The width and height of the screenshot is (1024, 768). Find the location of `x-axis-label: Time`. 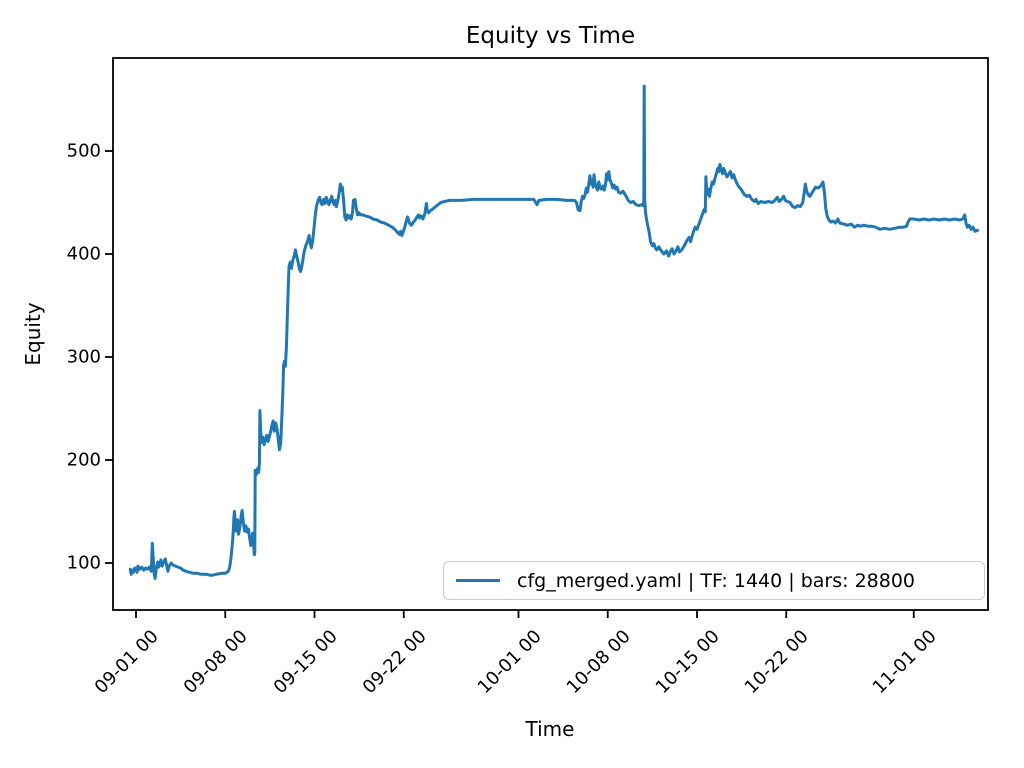

x-axis-label: Time is located at coordinates (550, 729).